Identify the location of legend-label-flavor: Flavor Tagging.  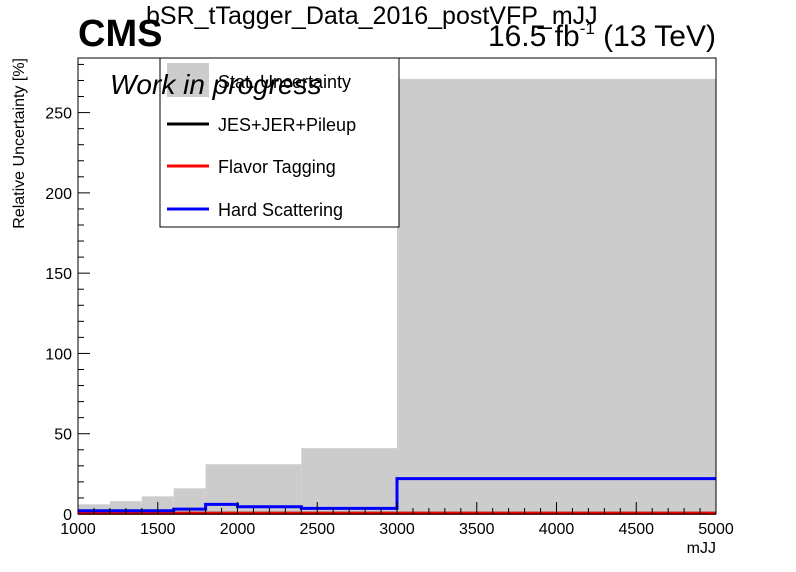
(277, 167).